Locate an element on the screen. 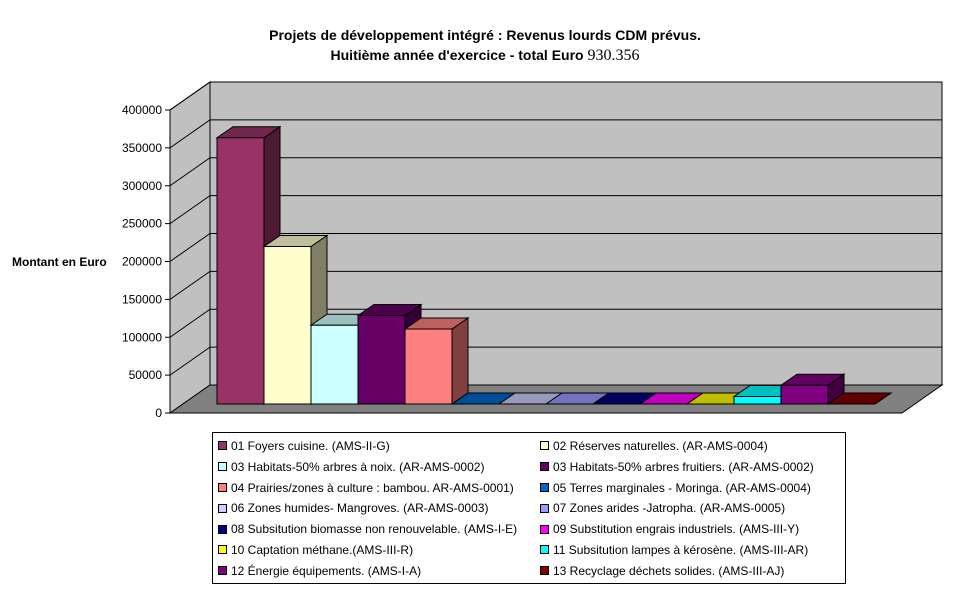 Image resolution: width=970 pixels, height=604 pixels. chart-title-prefix: Huitième année d'exercice - total Euro is located at coordinates (459, 55).